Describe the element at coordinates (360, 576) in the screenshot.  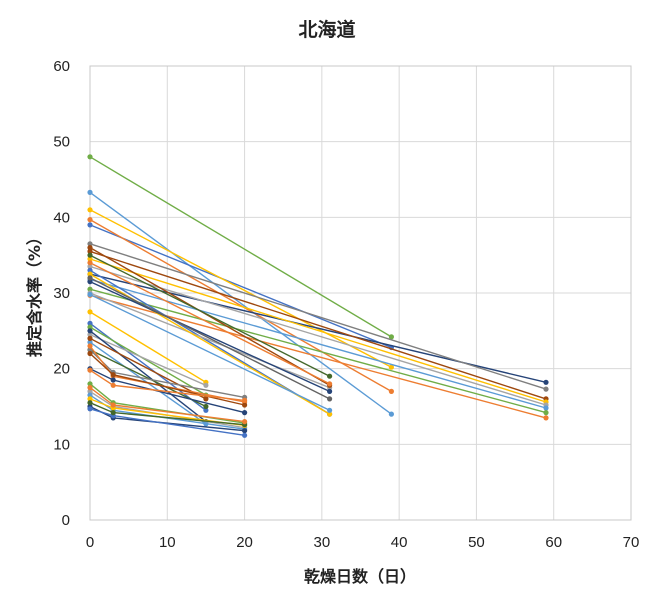
I see `x-axis-label: 乾燥日数（日）` at that location.